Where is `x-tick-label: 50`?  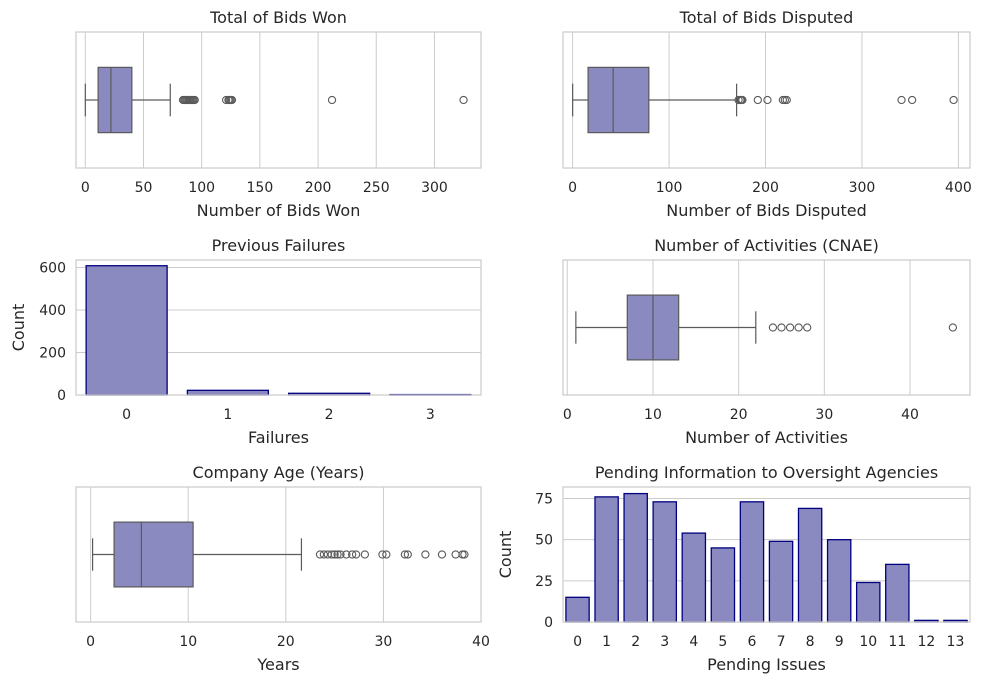 x-tick-label: 50 is located at coordinates (144, 188).